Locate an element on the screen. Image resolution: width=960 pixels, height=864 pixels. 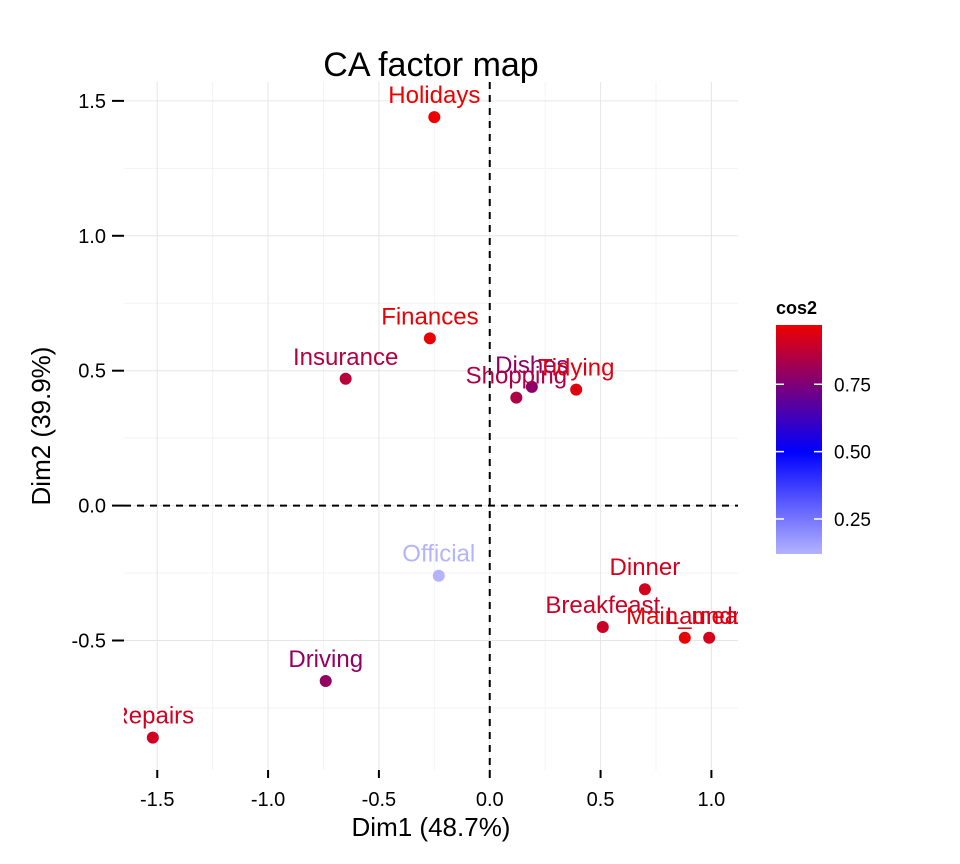
point-label: Dinner is located at coordinates (645, 567).